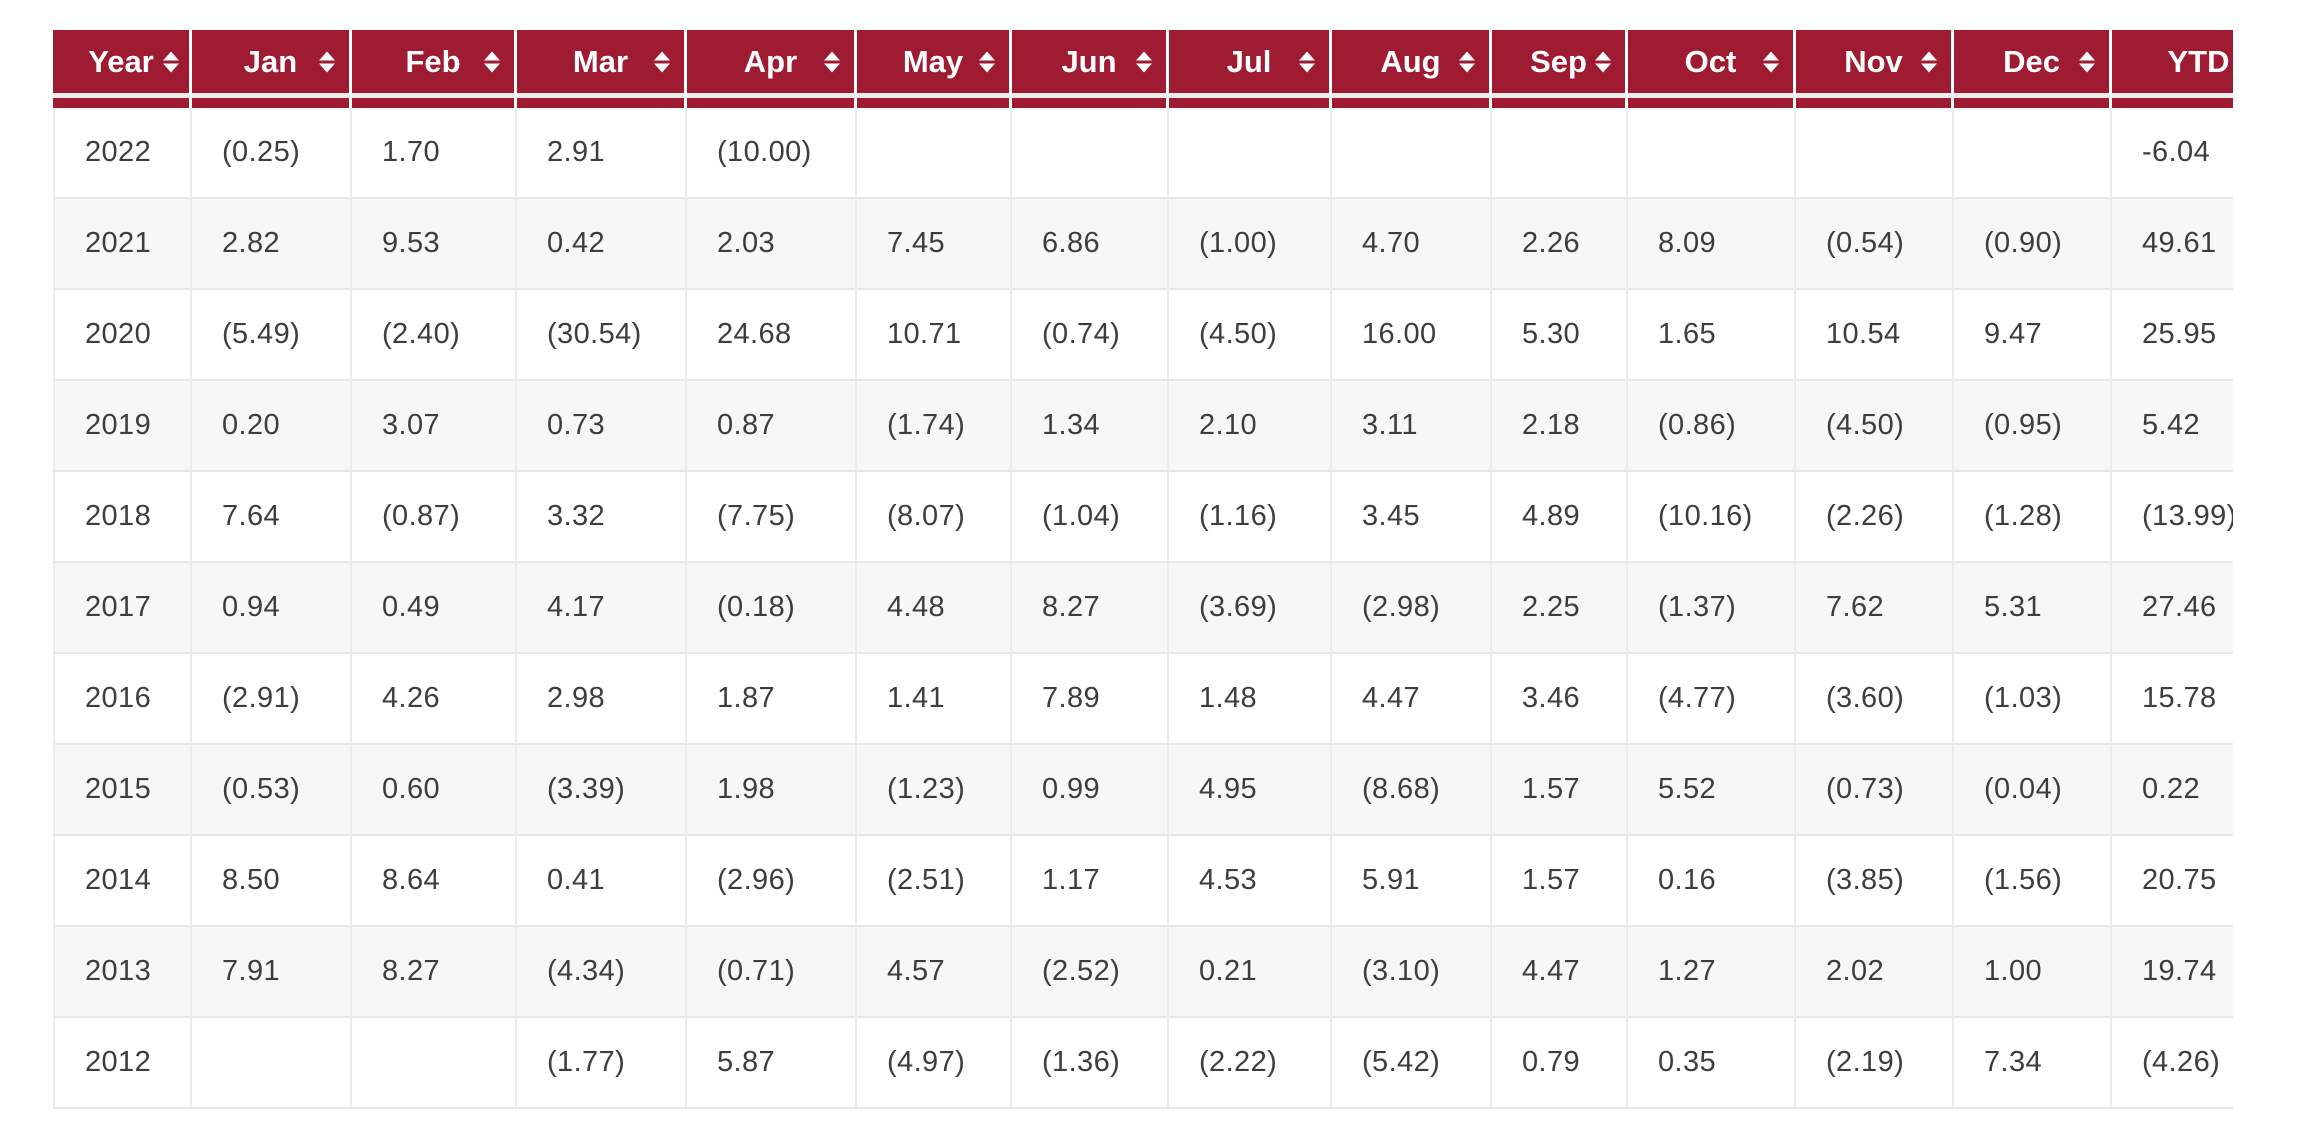 This screenshot has width=2308, height=1138. Describe the element at coordinates (1712, 335) in the screenshot. I see `value-cell: 1.65` at that location.